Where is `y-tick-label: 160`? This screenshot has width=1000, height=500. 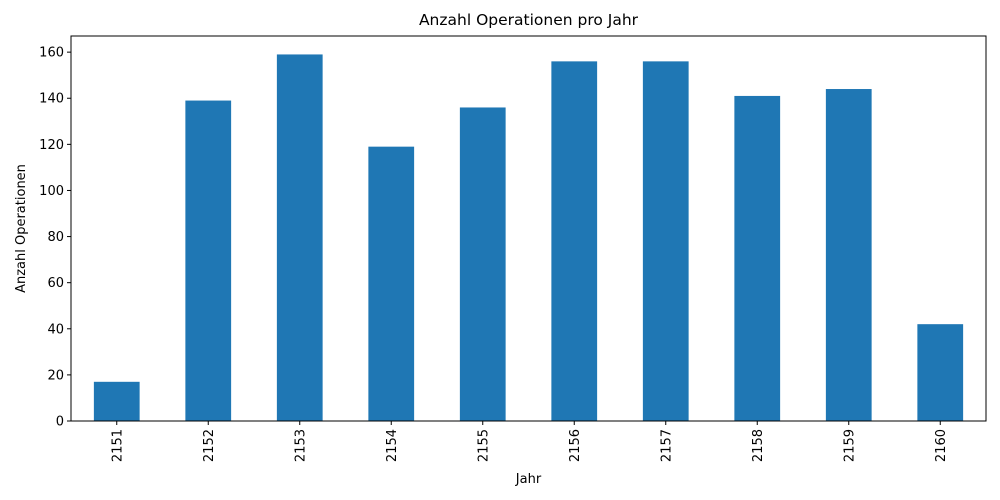
y-tick-label: 160 is located at coordinates (51, 53).